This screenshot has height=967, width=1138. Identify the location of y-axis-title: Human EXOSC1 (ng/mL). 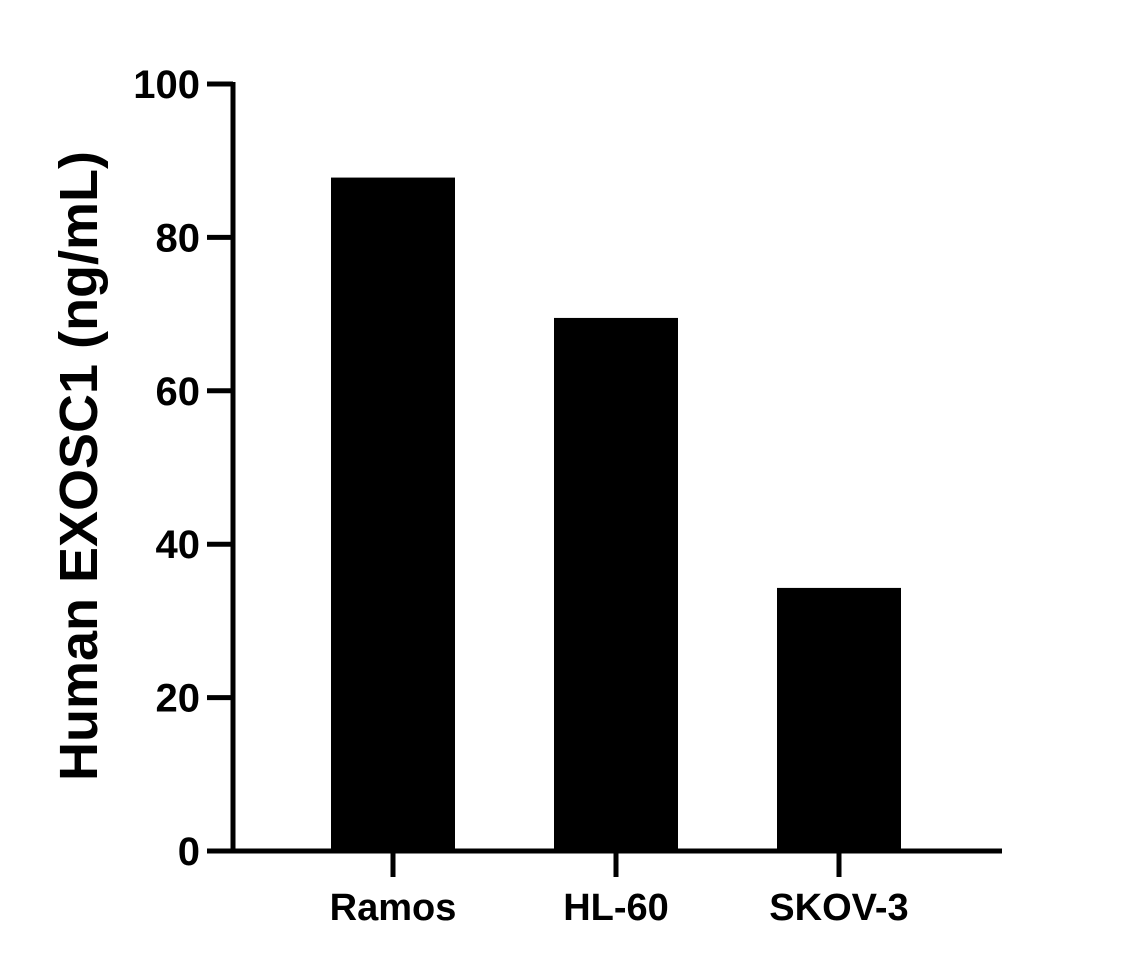
(79, 466).